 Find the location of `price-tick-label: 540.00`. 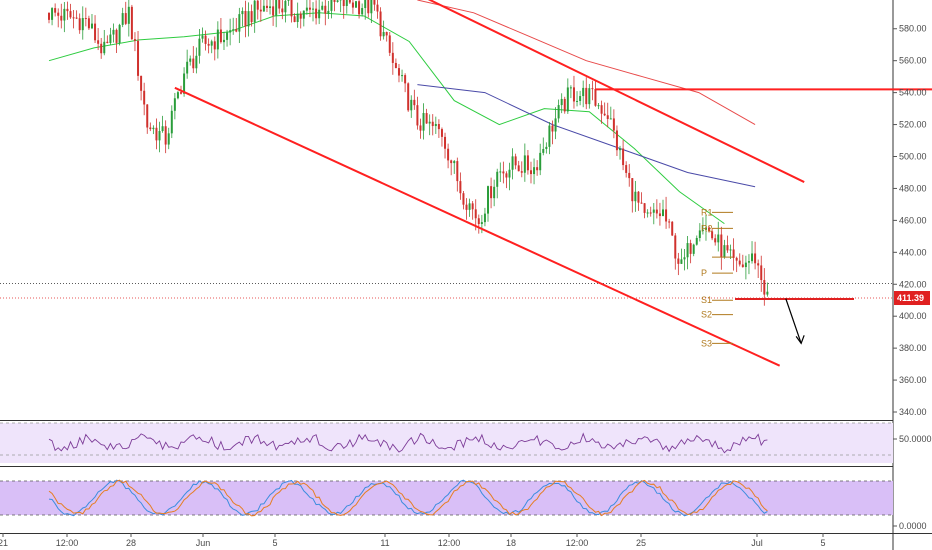

price-tick-label: 540.00 is located at coordinates (913, 93).